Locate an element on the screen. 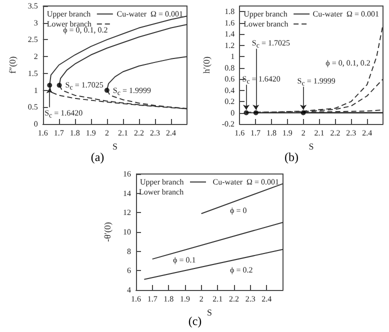 This screenshot has height=332, width=389. y-tick-label: 16 is located at coordinates (127, 174).